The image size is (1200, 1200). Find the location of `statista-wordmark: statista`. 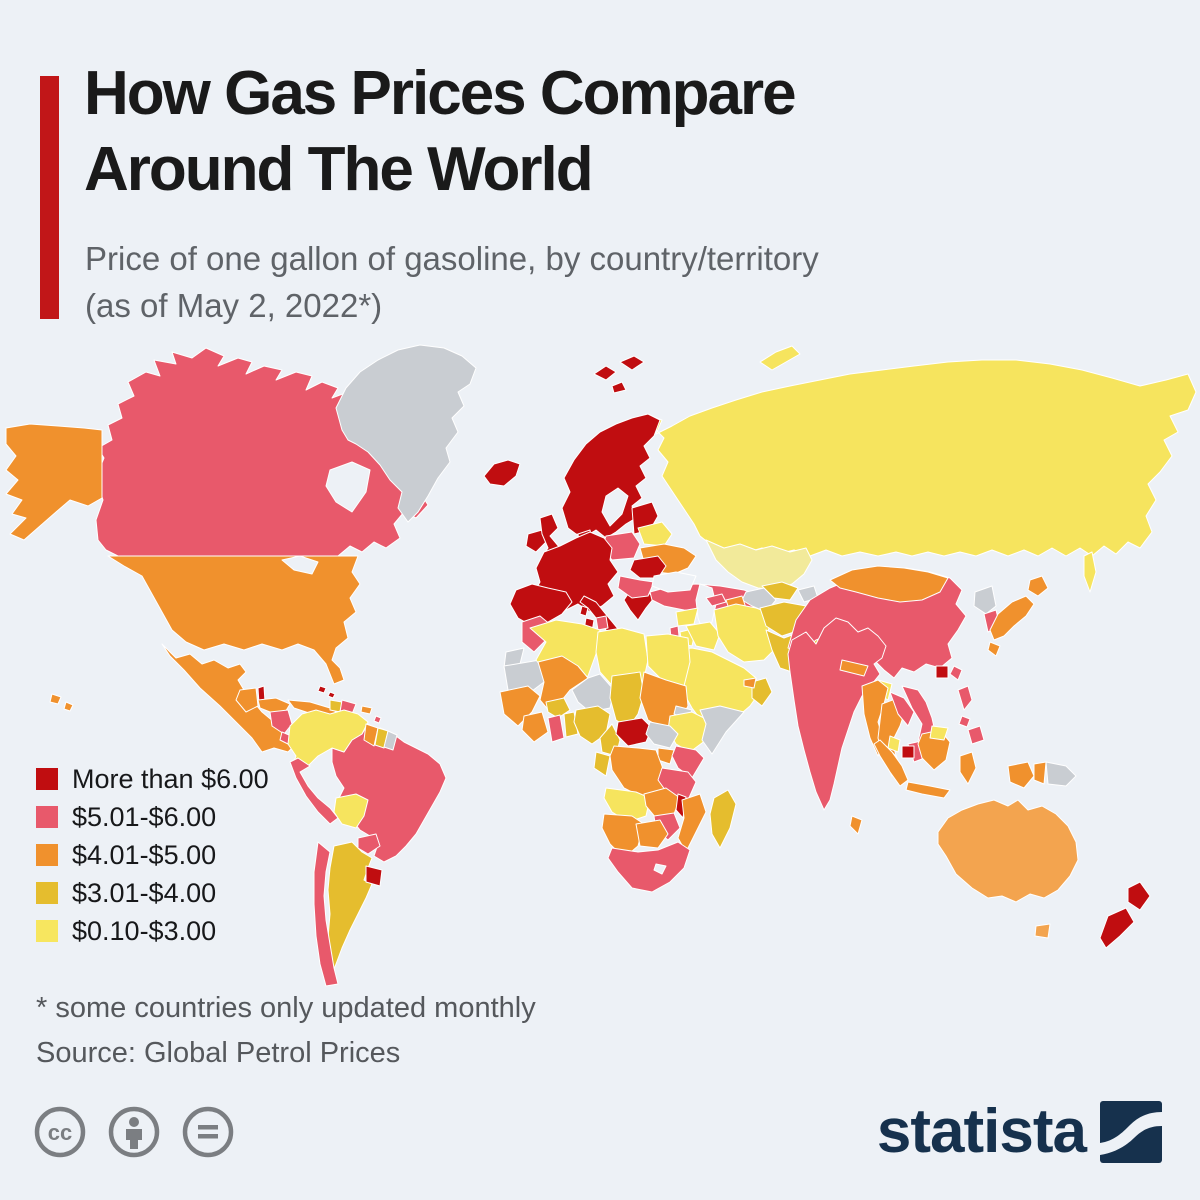

statista-wordmark: statista is located at coordinates (981, 1131).